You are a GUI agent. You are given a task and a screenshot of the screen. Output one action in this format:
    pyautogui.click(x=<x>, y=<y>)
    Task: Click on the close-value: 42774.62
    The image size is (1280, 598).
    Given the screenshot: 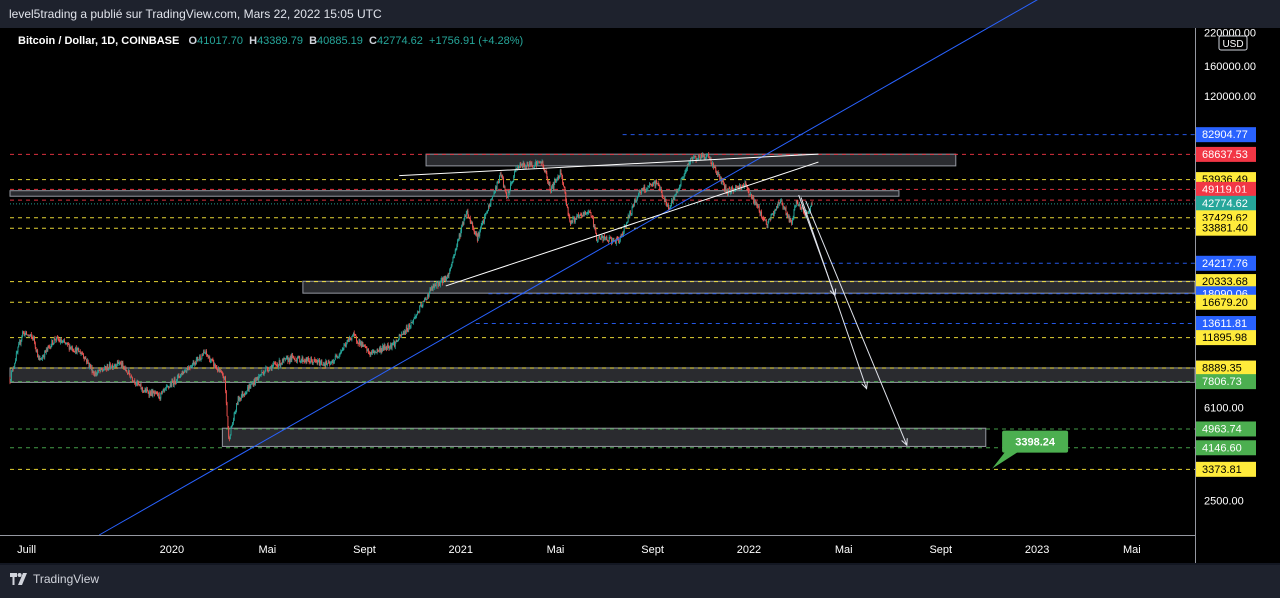 What is the action you would take?
    pyautogui.click(x=400, y=41)
    